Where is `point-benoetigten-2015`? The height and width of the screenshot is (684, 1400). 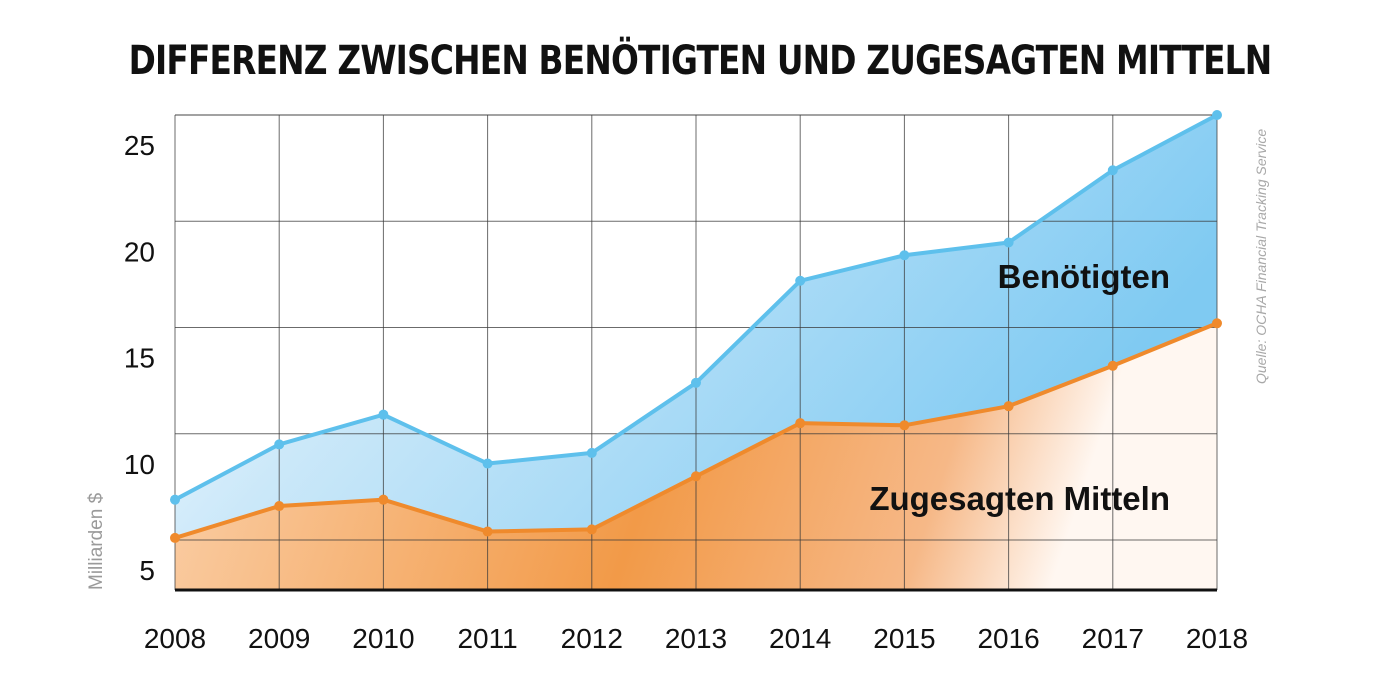
point-benoetigten-2015 is located at coordinates (904, 255).